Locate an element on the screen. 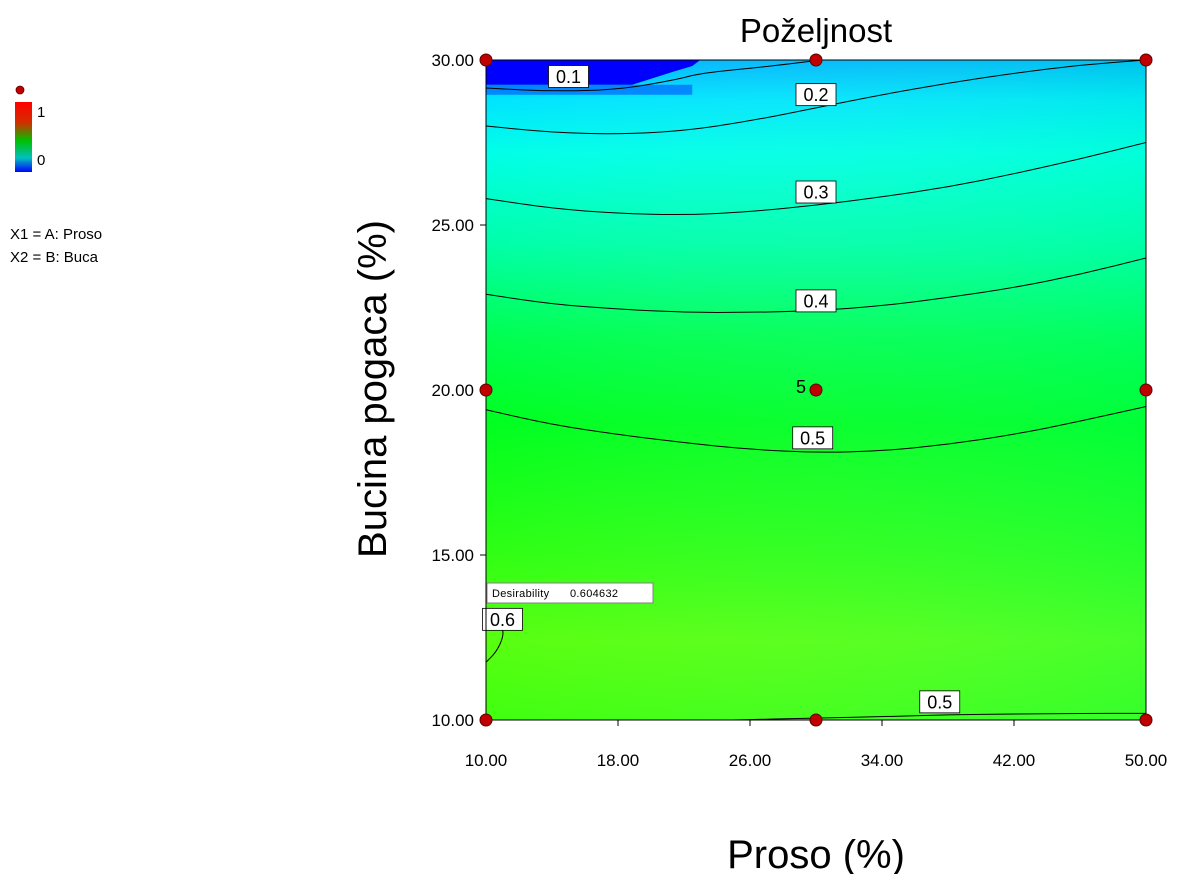 The width and height of the screenshot is (1177, 874). y-tick-label: 30.00 is located at coordinates (452, 60).